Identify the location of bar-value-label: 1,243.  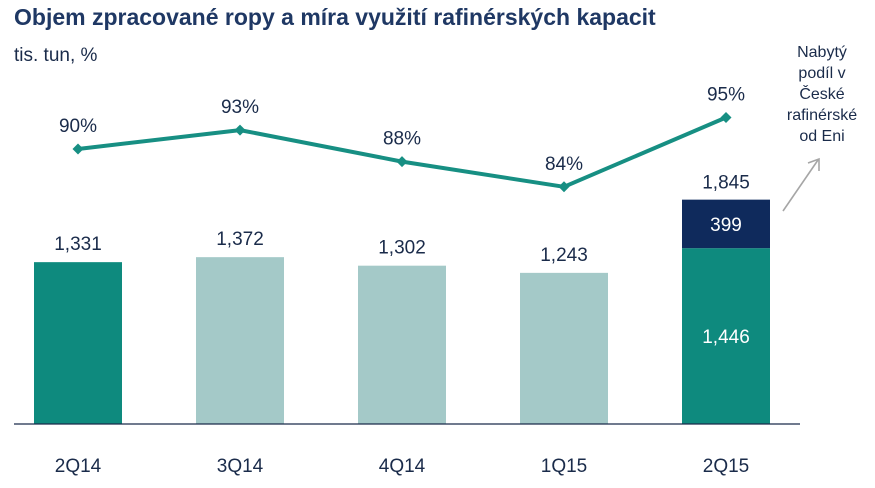
(564, 255).